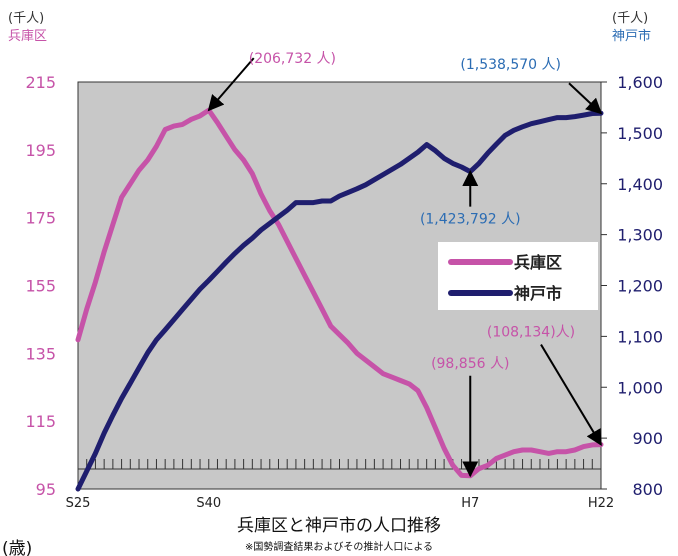 The image size is (678, 556). What do you see at coordinates (40, 82) in the screenshot?
I see `left-tick-label: 215` at bounding box center [40, 82].